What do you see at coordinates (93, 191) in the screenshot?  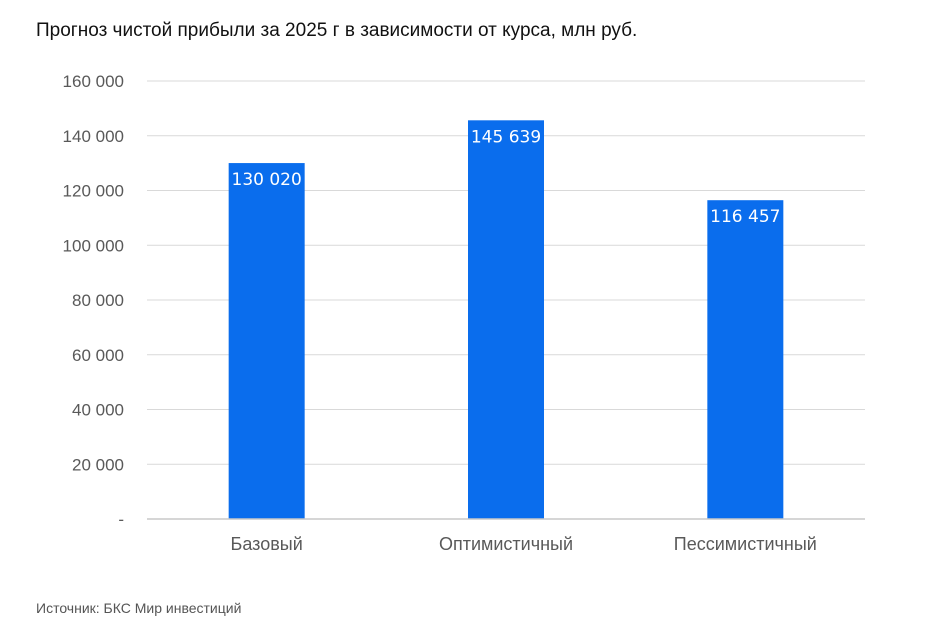 I see `y-tick-label: 120 000` at bounding box center [93, 191].